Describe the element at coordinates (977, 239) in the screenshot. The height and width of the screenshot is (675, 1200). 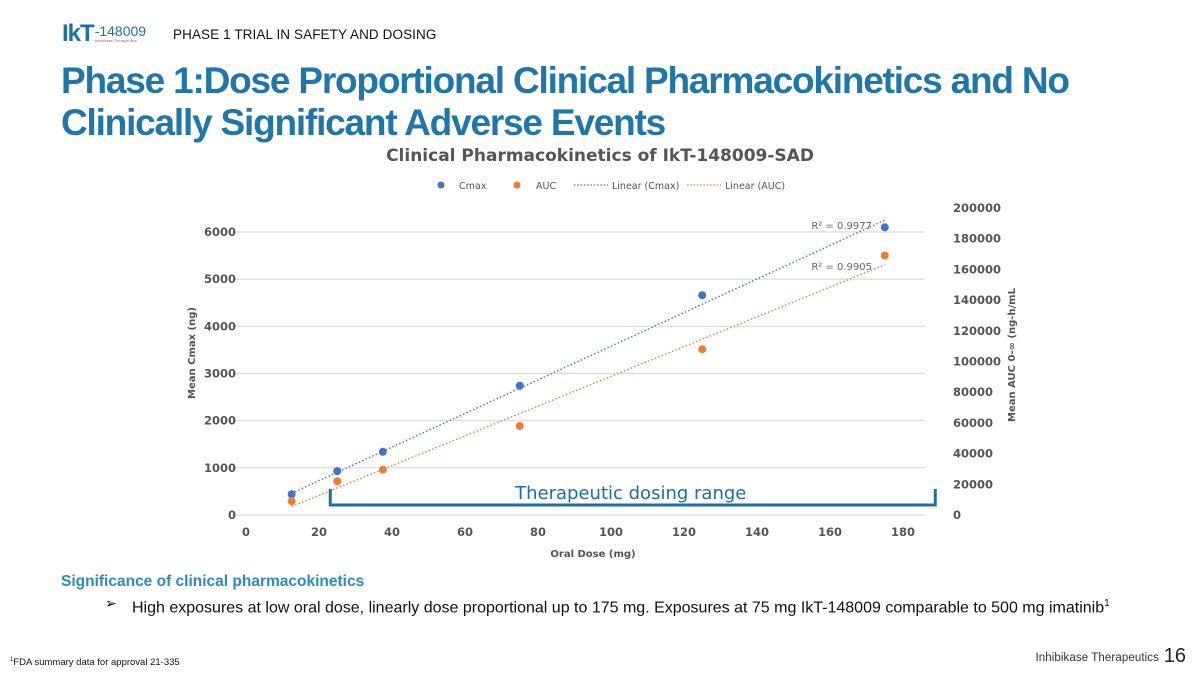
I see `y2-tick-label: 180000` at that location.